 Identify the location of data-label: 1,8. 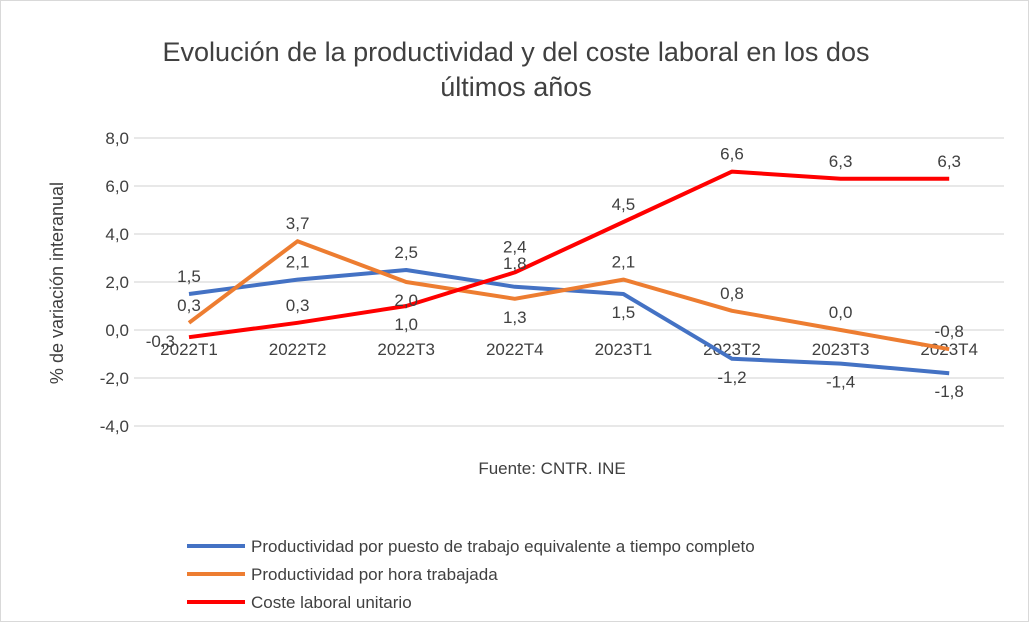
(515, 263).